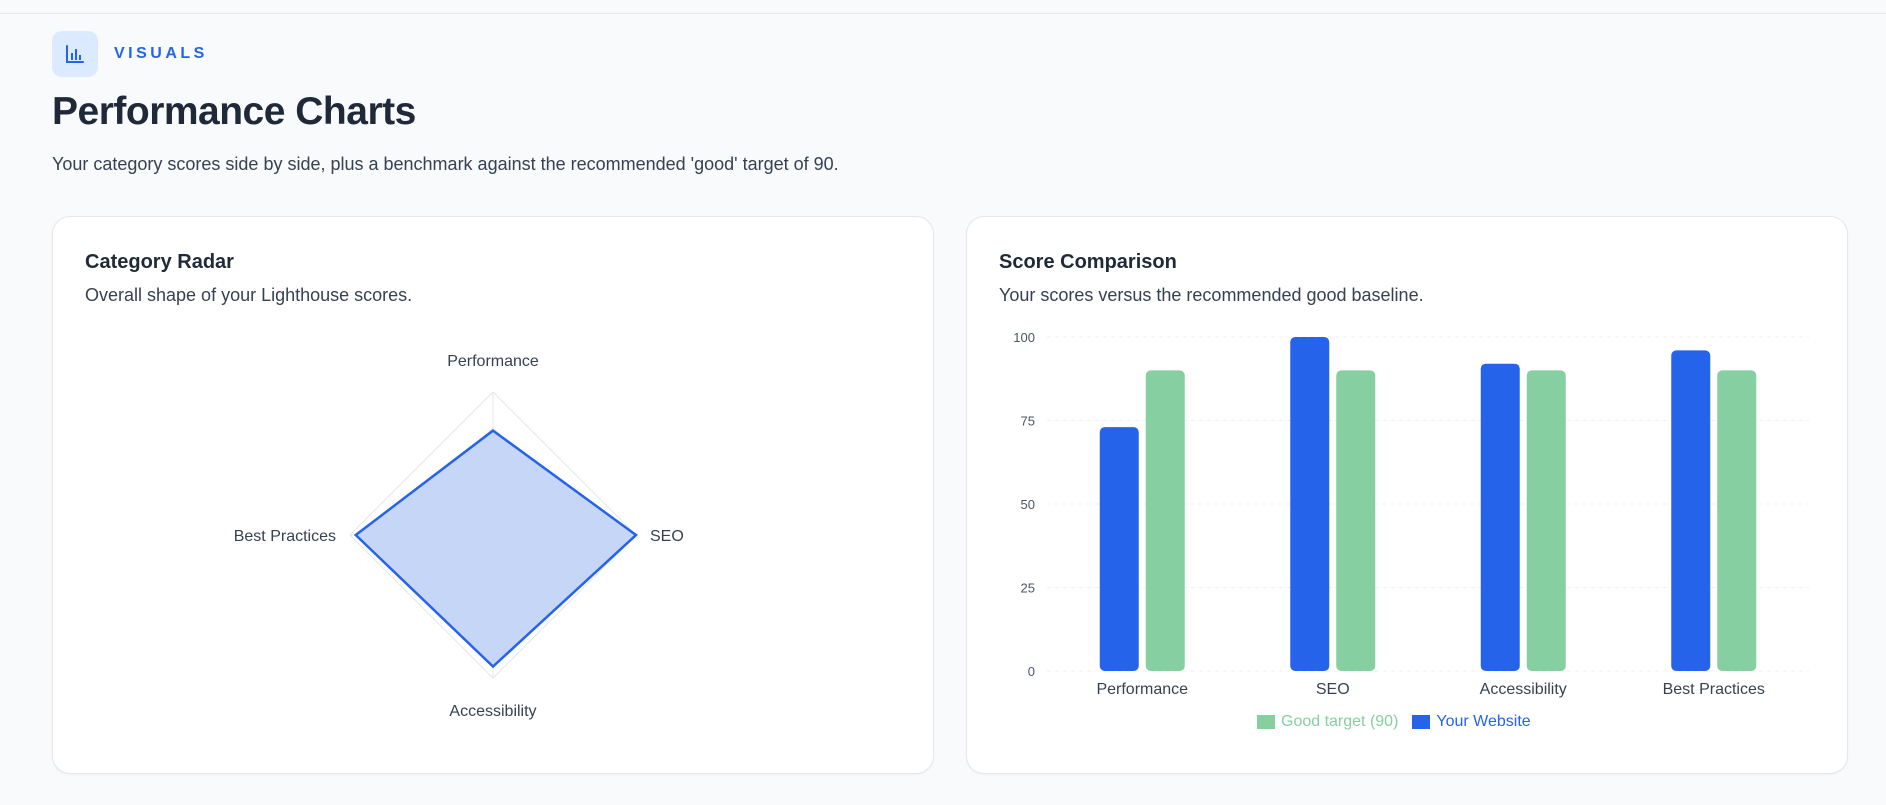 Image resolution: width=1886 pixels, height=805 pixels. Describe the element at coordinates (1714, 689) in the screenshot. I see `x-tick-label: Best Practices` at that location.